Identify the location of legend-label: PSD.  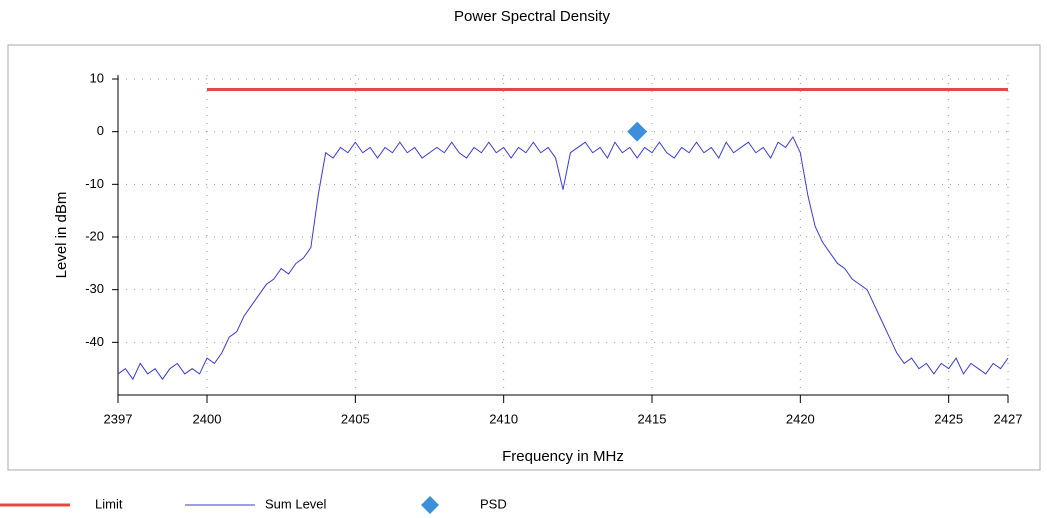
(493, 503).